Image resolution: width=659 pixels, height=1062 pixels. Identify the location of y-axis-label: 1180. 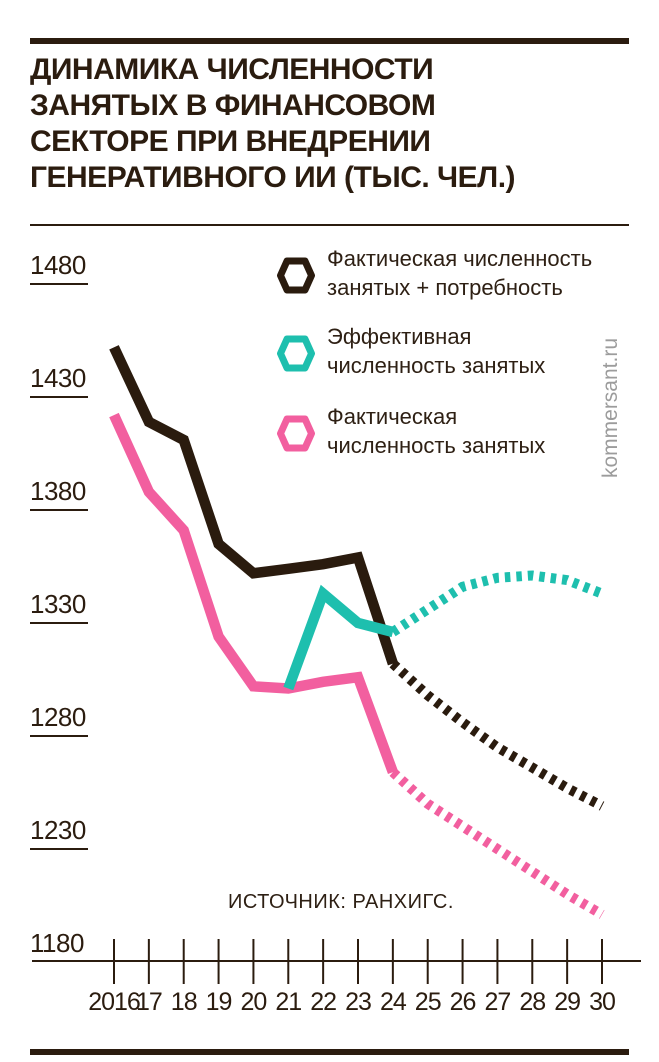
(57, 943).